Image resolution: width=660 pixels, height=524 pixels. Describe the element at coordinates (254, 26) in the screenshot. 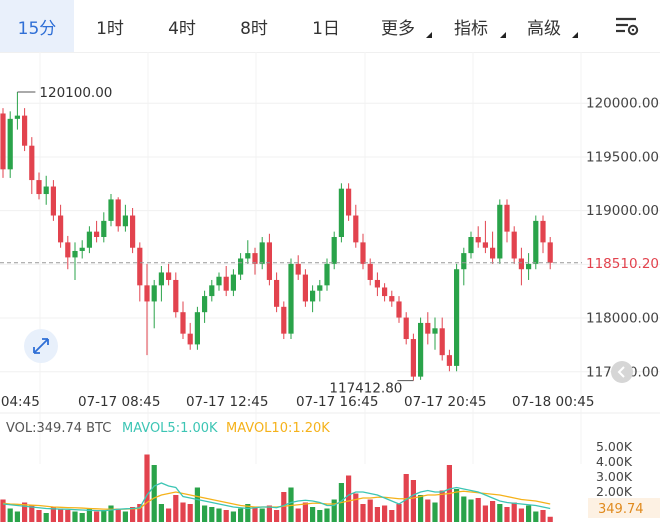

I see `tab-3: 8时` at that location.